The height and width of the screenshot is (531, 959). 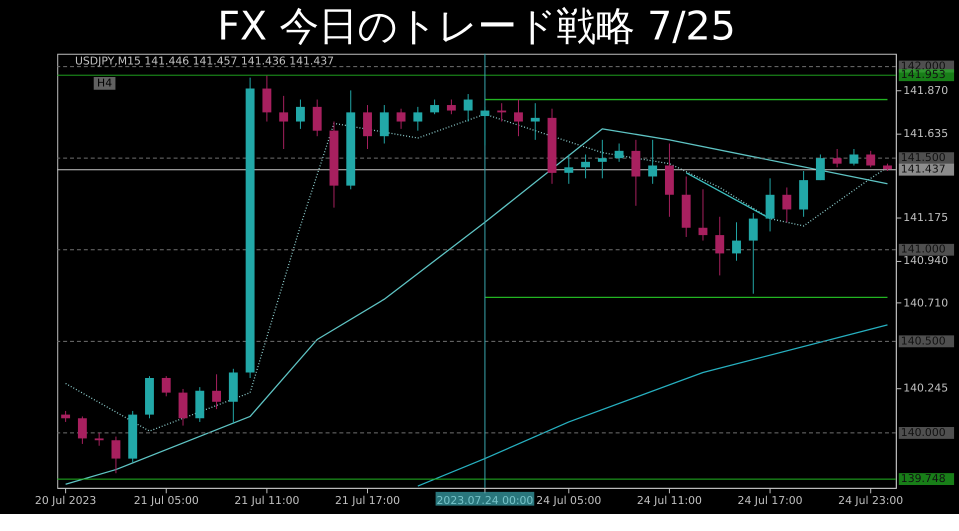 What do you see at coordinates (925, 90) in the screenshot?
I see `y-tick-label: 141.870` at bounding box center [925, 90].